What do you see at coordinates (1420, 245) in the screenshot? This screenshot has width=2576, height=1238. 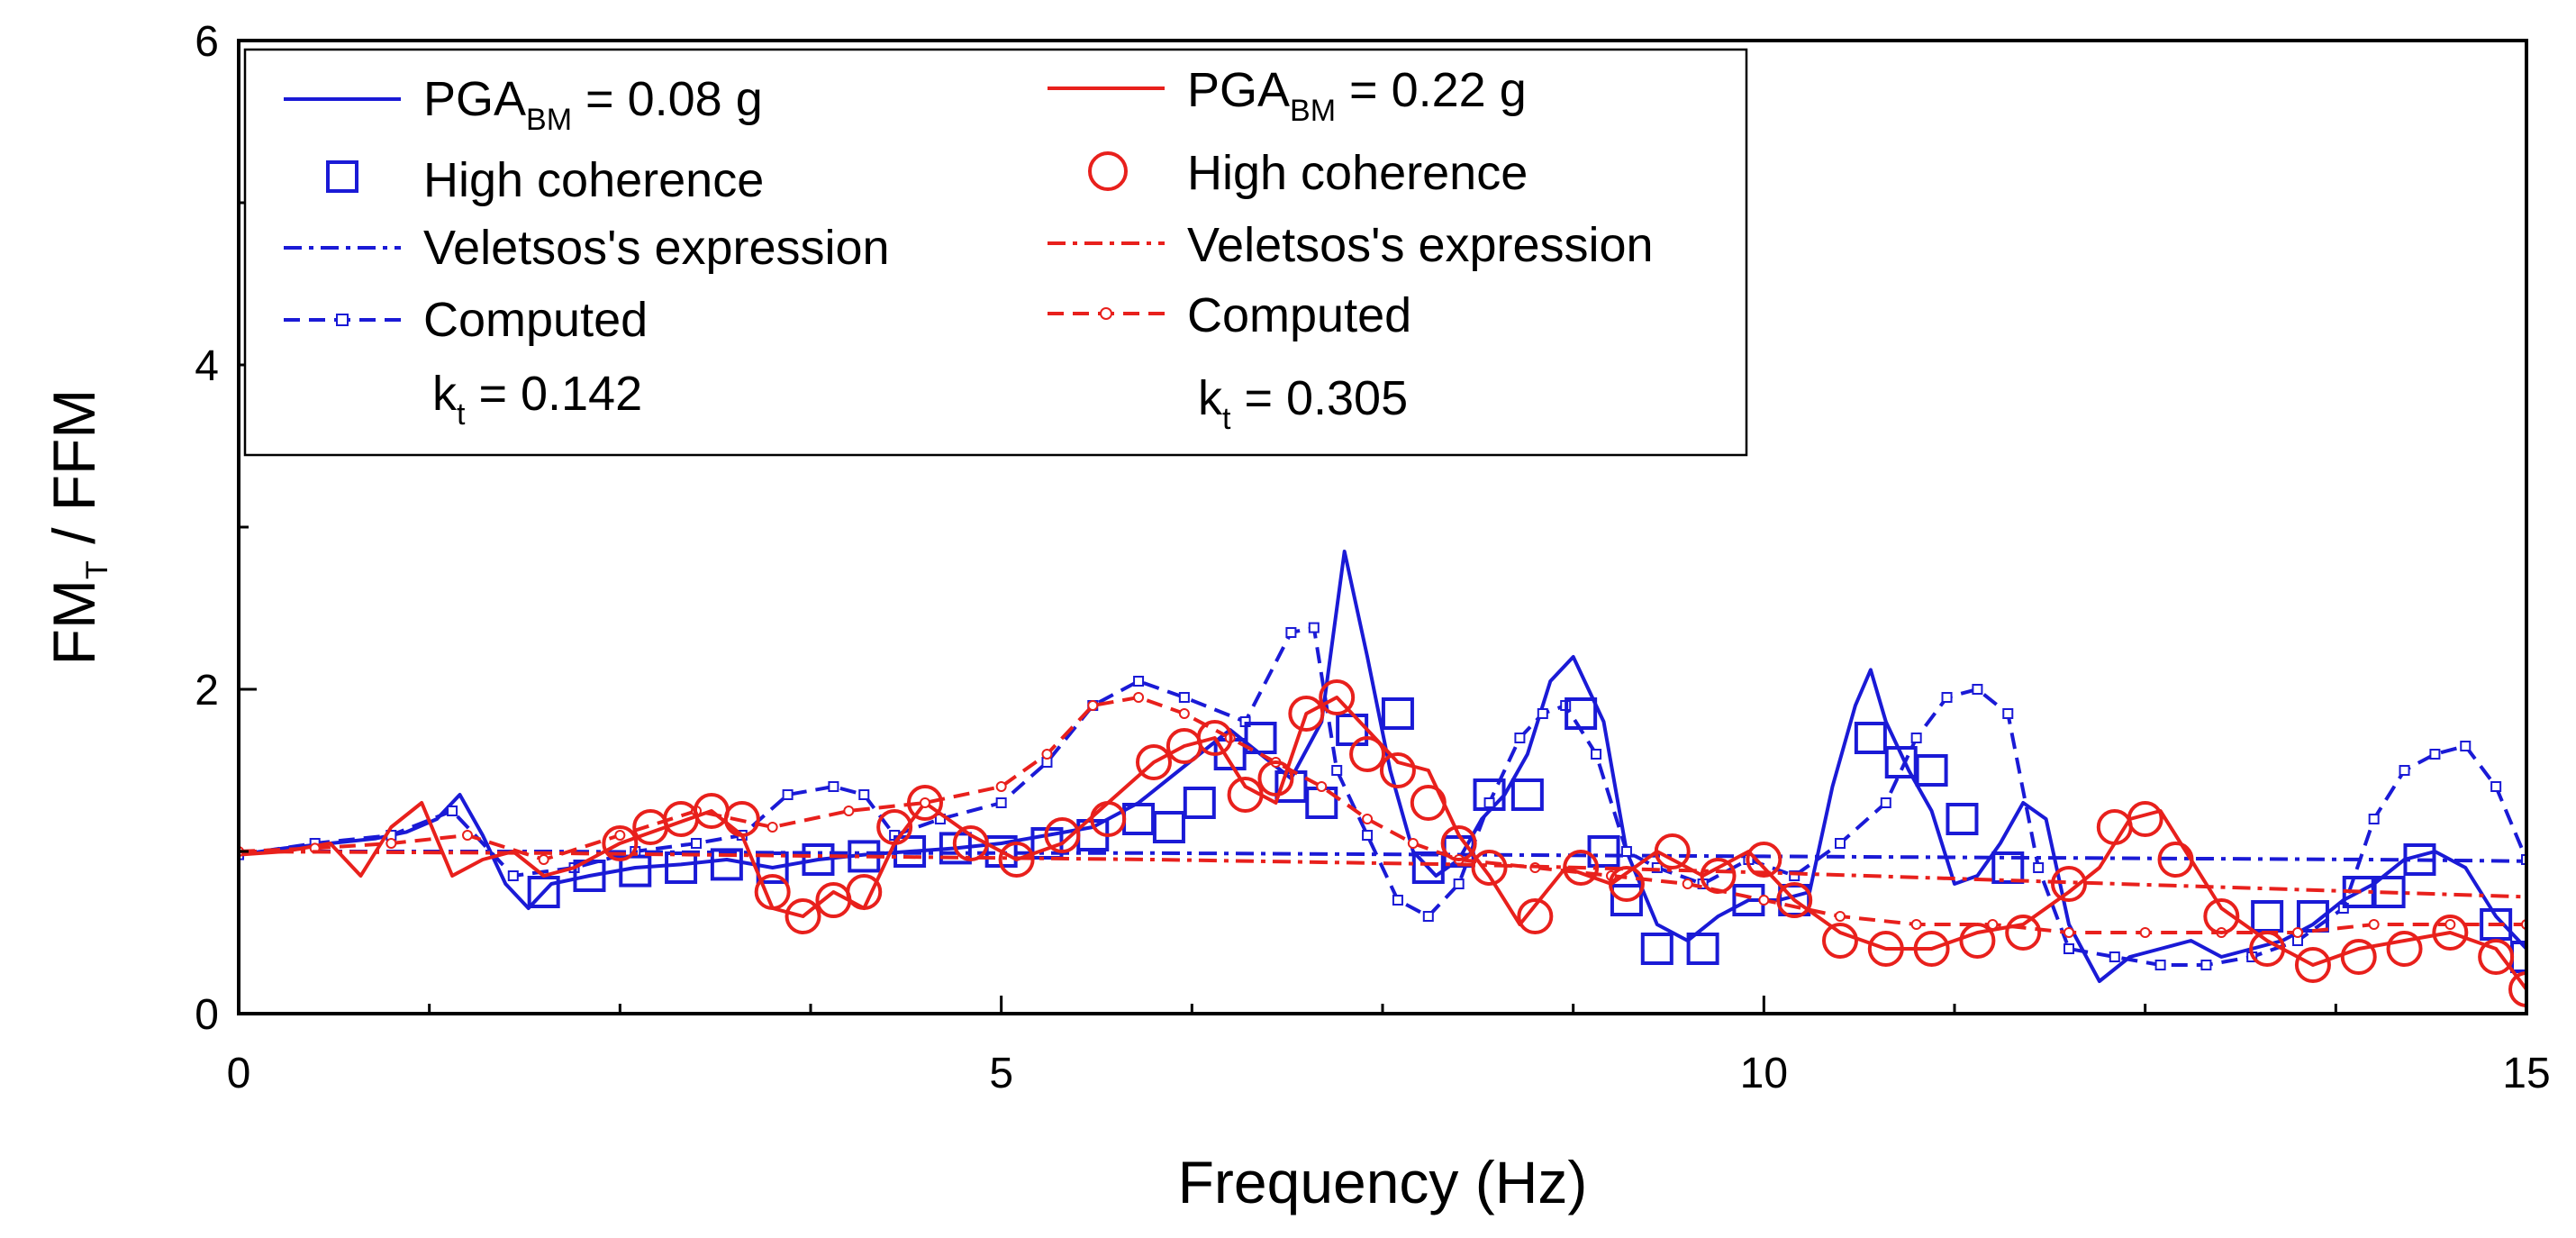 I see `legend-red-veletsos-label: Veletsos's expression` at bounding box center [1420, 245].